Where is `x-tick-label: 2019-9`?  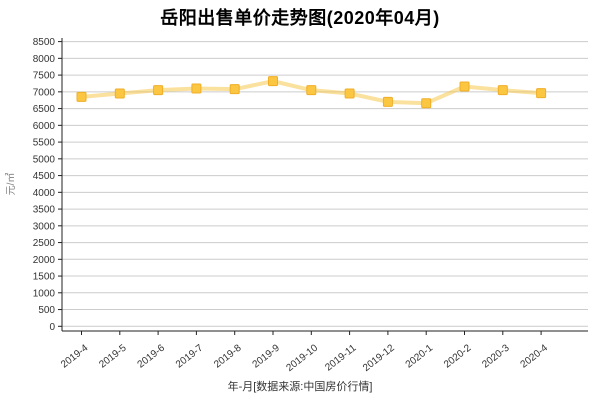 x-tick-label: 2019-9 is located at coordinates (267, 356).